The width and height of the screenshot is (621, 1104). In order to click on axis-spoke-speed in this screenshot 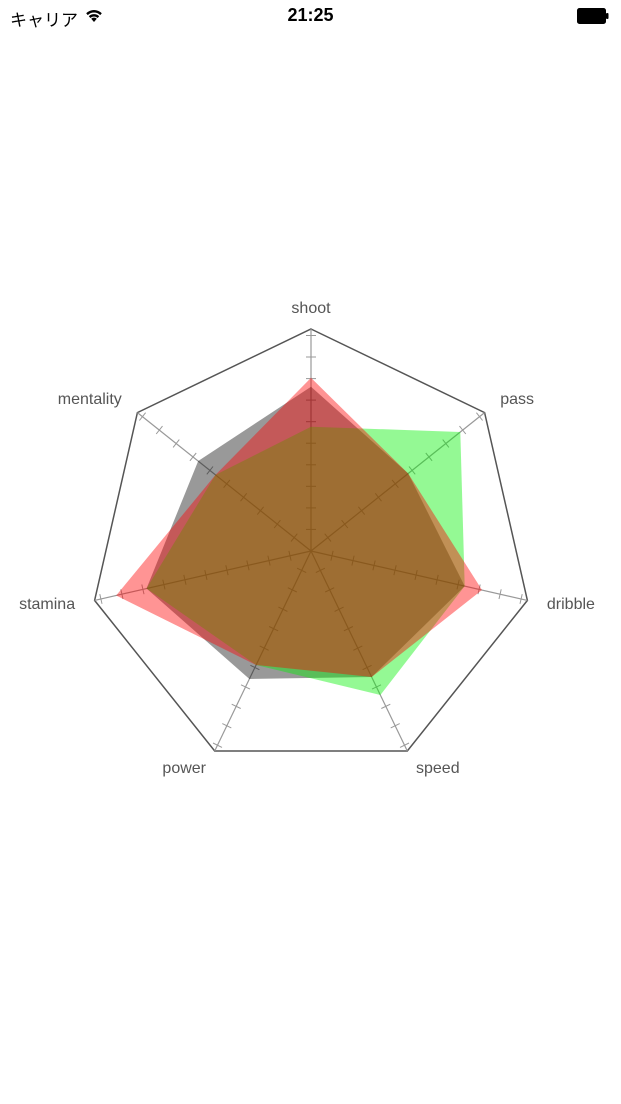, I will do `click(359, 651)`.